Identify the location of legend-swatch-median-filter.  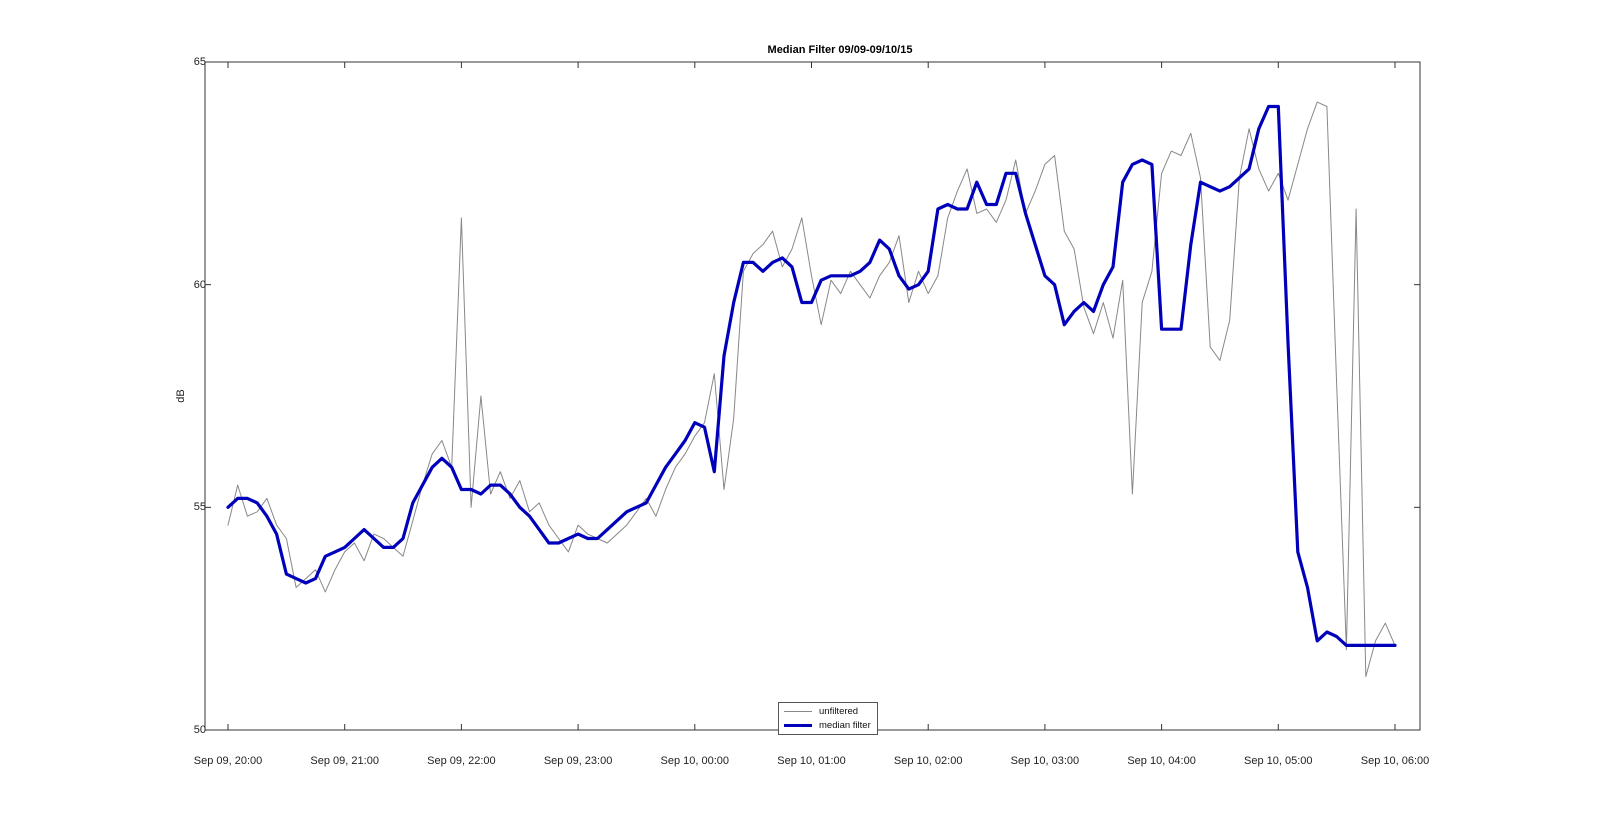
(798, 725).